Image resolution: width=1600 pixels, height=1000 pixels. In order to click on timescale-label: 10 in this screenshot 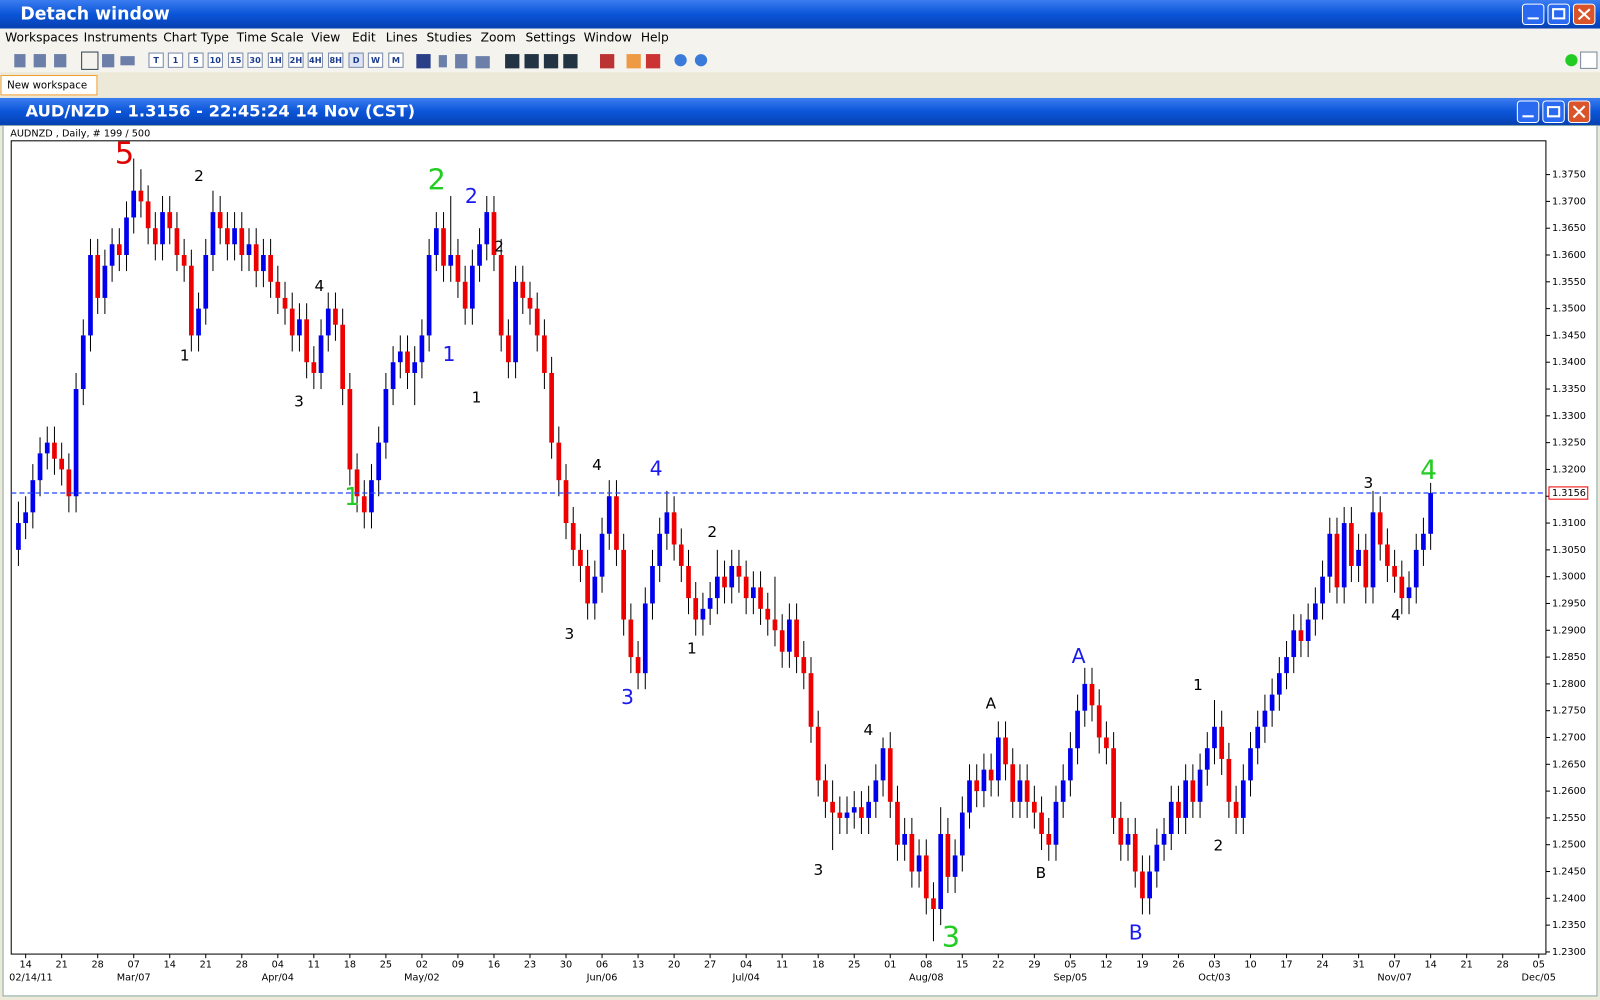, I will do `click(216, 60)`.